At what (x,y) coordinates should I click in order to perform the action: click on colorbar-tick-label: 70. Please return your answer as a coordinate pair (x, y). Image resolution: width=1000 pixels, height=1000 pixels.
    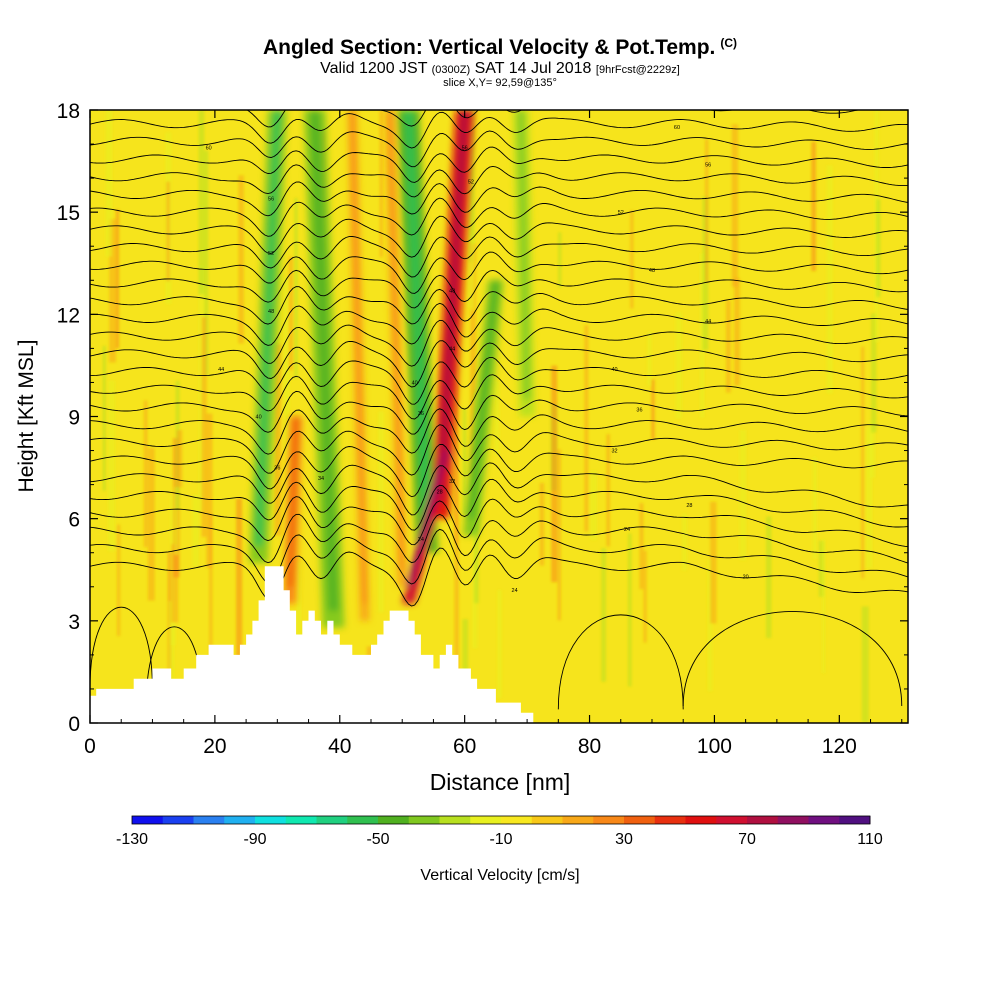
    Looking at the image, I should click on (747, 839).